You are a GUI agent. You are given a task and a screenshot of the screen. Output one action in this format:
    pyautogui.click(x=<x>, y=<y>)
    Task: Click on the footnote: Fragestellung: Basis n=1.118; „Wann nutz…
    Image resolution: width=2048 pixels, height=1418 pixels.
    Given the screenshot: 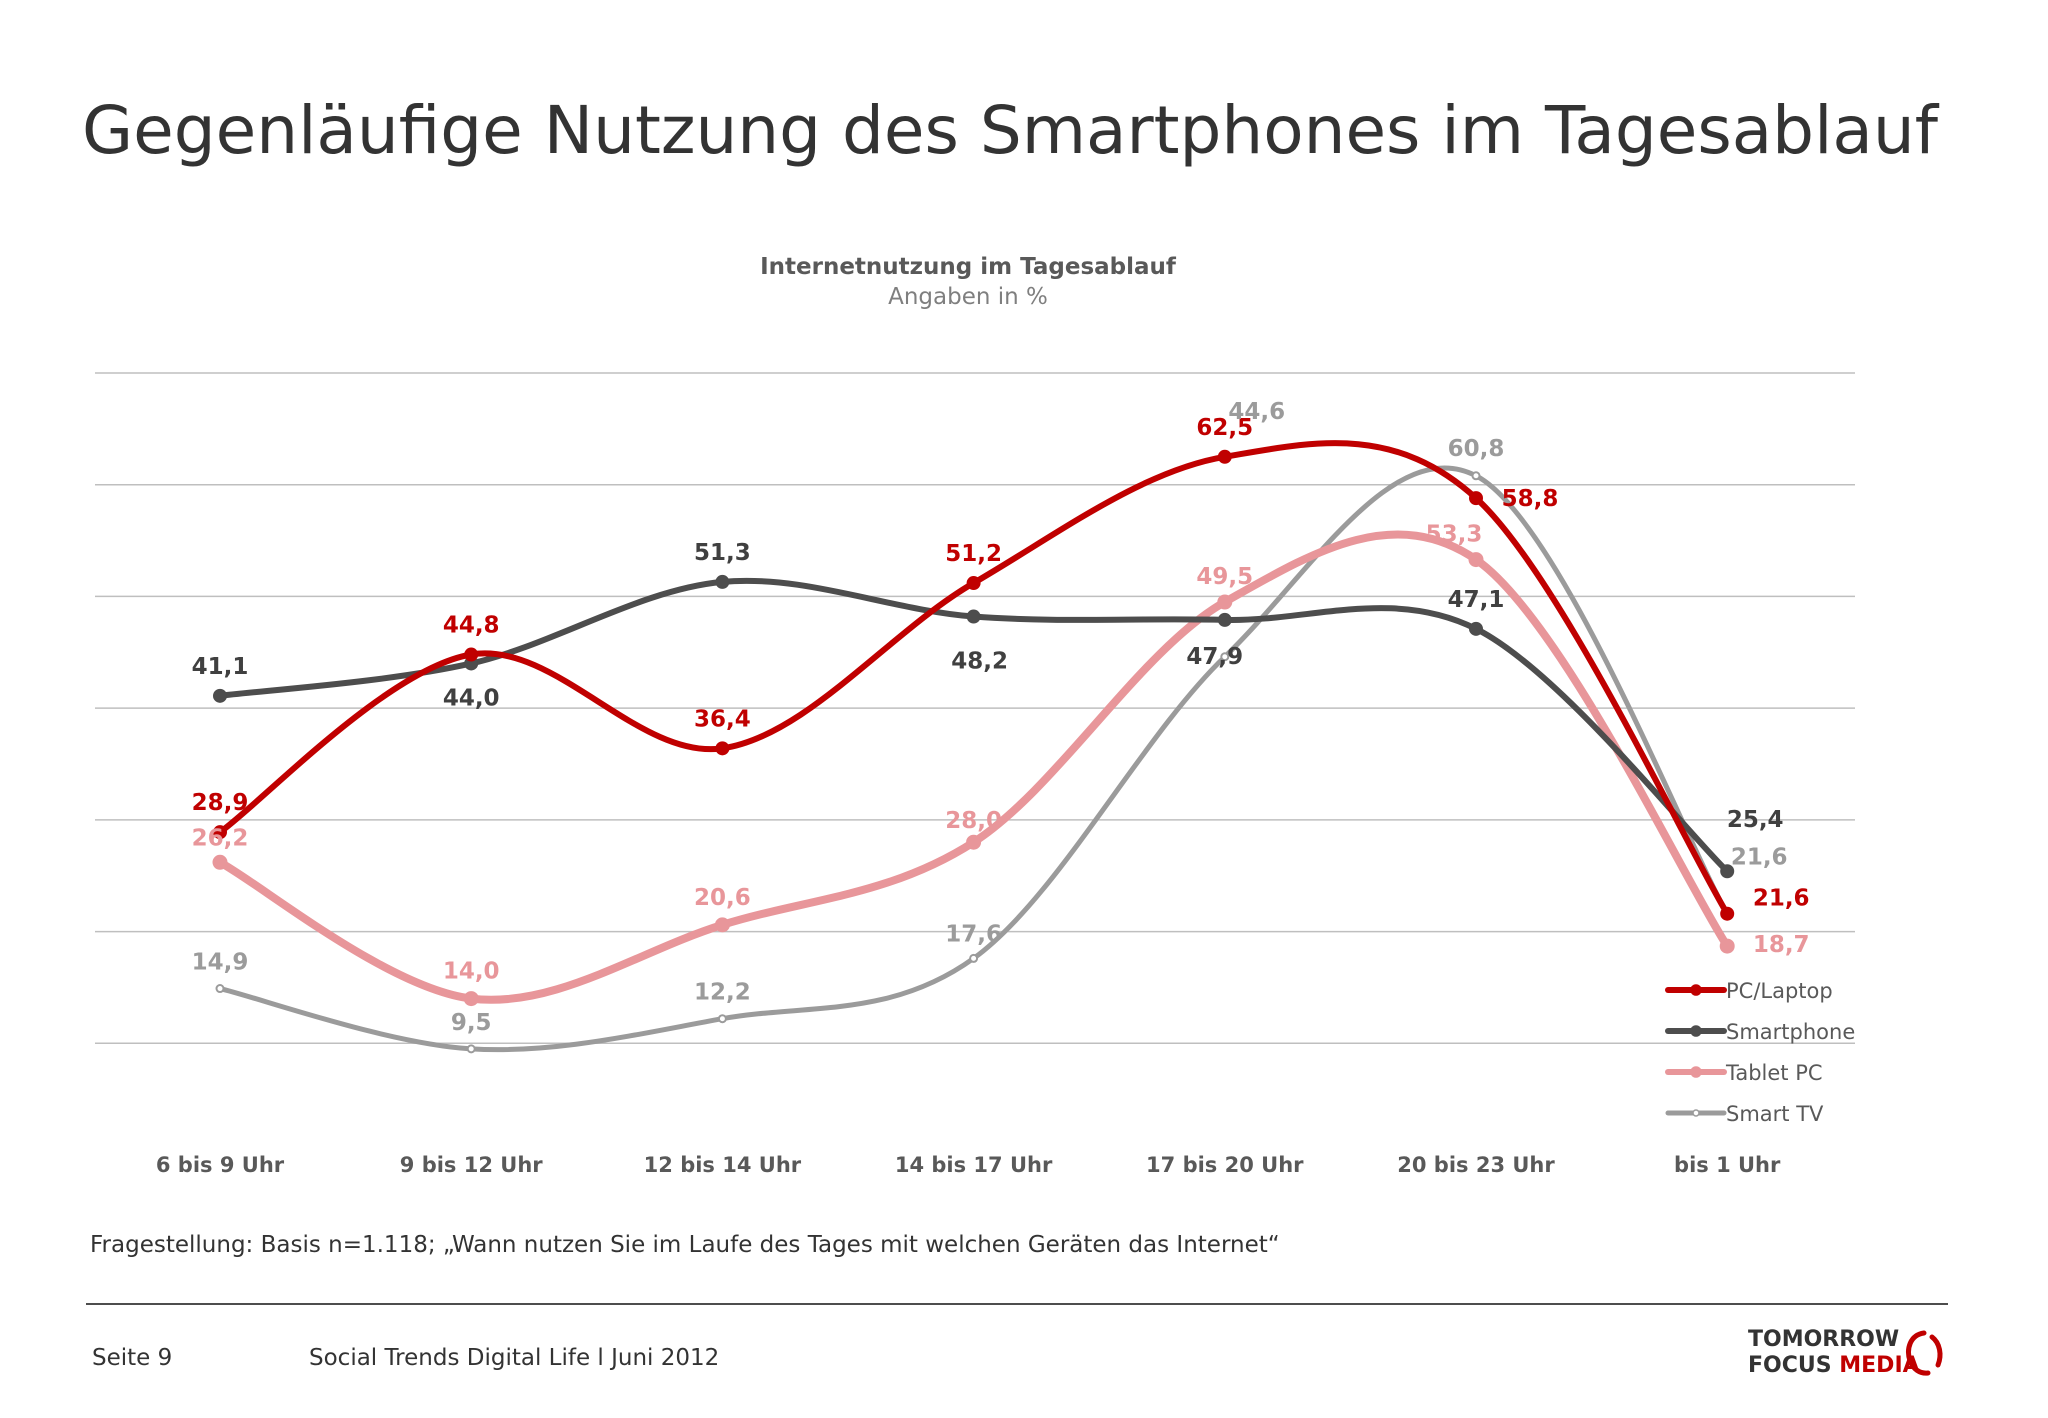 What is the action you would take?
    pyautogui.click(x=685, y=1245)
    